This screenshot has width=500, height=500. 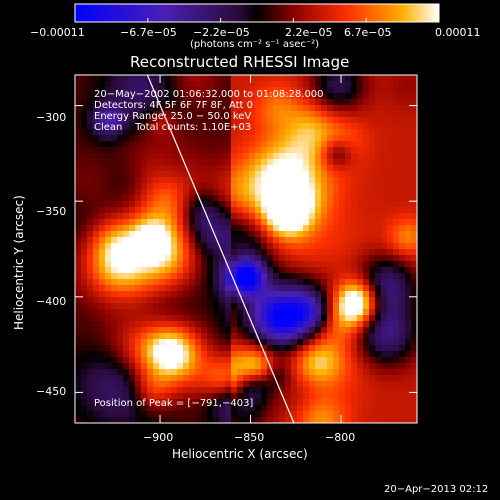 I want to click on info-line-1: 20−May−2002 01:06:32.000 to 01:08:28.000, so click(x=209, y=94).